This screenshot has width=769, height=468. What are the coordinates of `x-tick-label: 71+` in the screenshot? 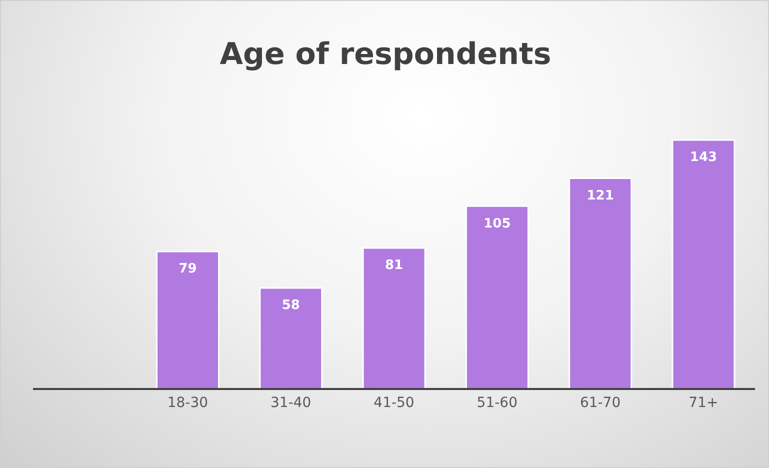 It's located at (703, 402).